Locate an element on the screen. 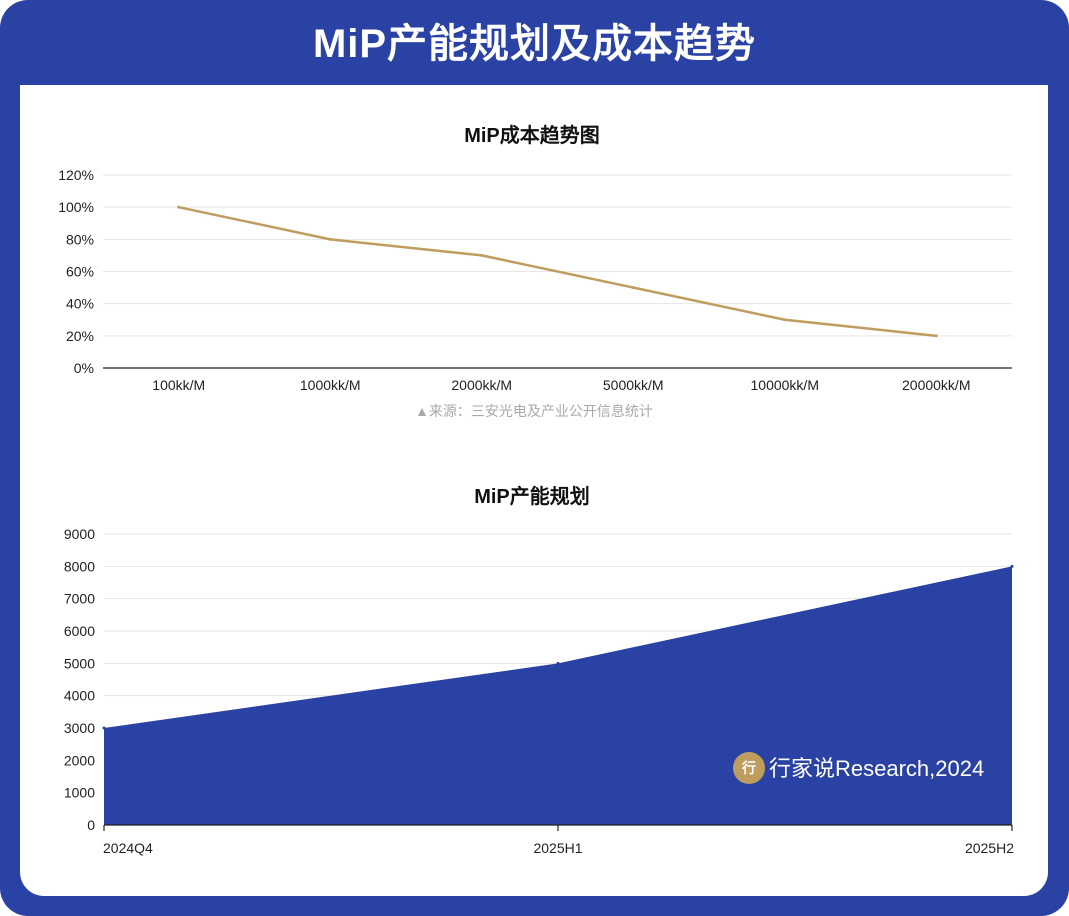  capacity-chart-x-axis: 2024Q4 2025H1 2025H2 is located at coordinates (558, 840).